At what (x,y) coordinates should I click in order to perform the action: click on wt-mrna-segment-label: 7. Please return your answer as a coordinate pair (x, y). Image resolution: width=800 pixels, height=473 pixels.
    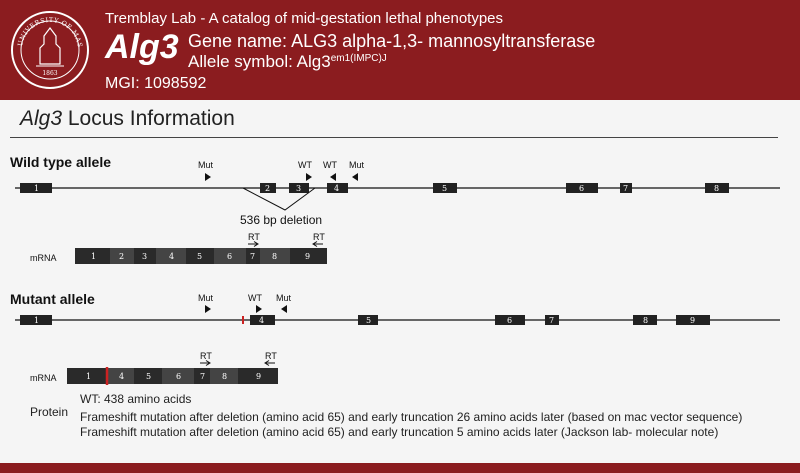
    Looking at the image, I should click on (252, 256).